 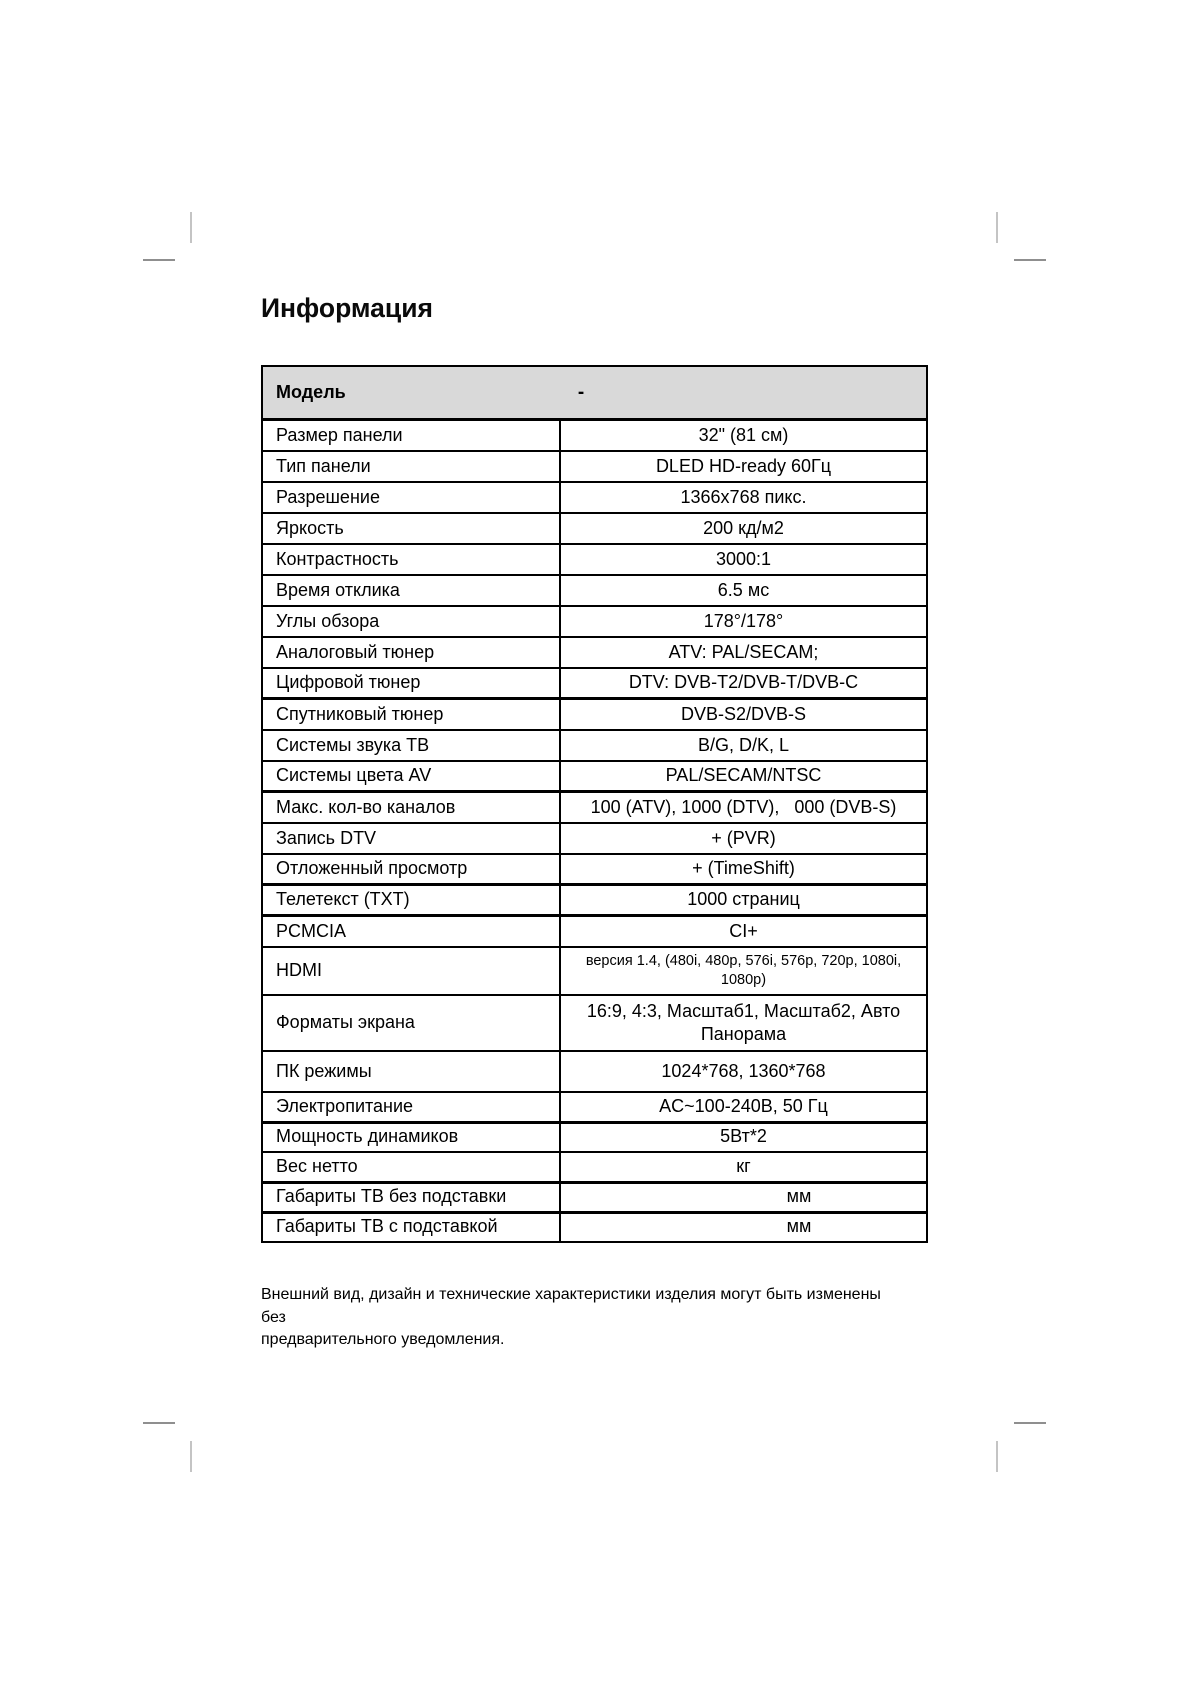 I want to click on table-row: Углы обзора 178°/178°, so click(x=594, y=621).